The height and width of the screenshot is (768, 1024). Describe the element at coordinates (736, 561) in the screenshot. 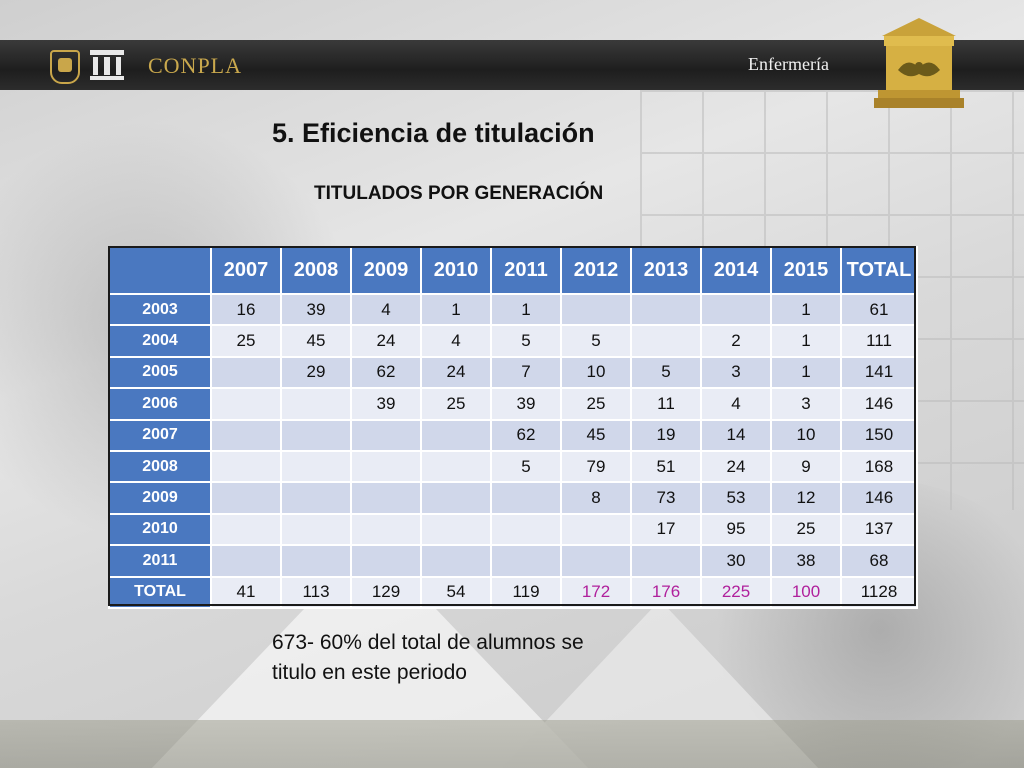

I see `table-cell: 30` at that location.